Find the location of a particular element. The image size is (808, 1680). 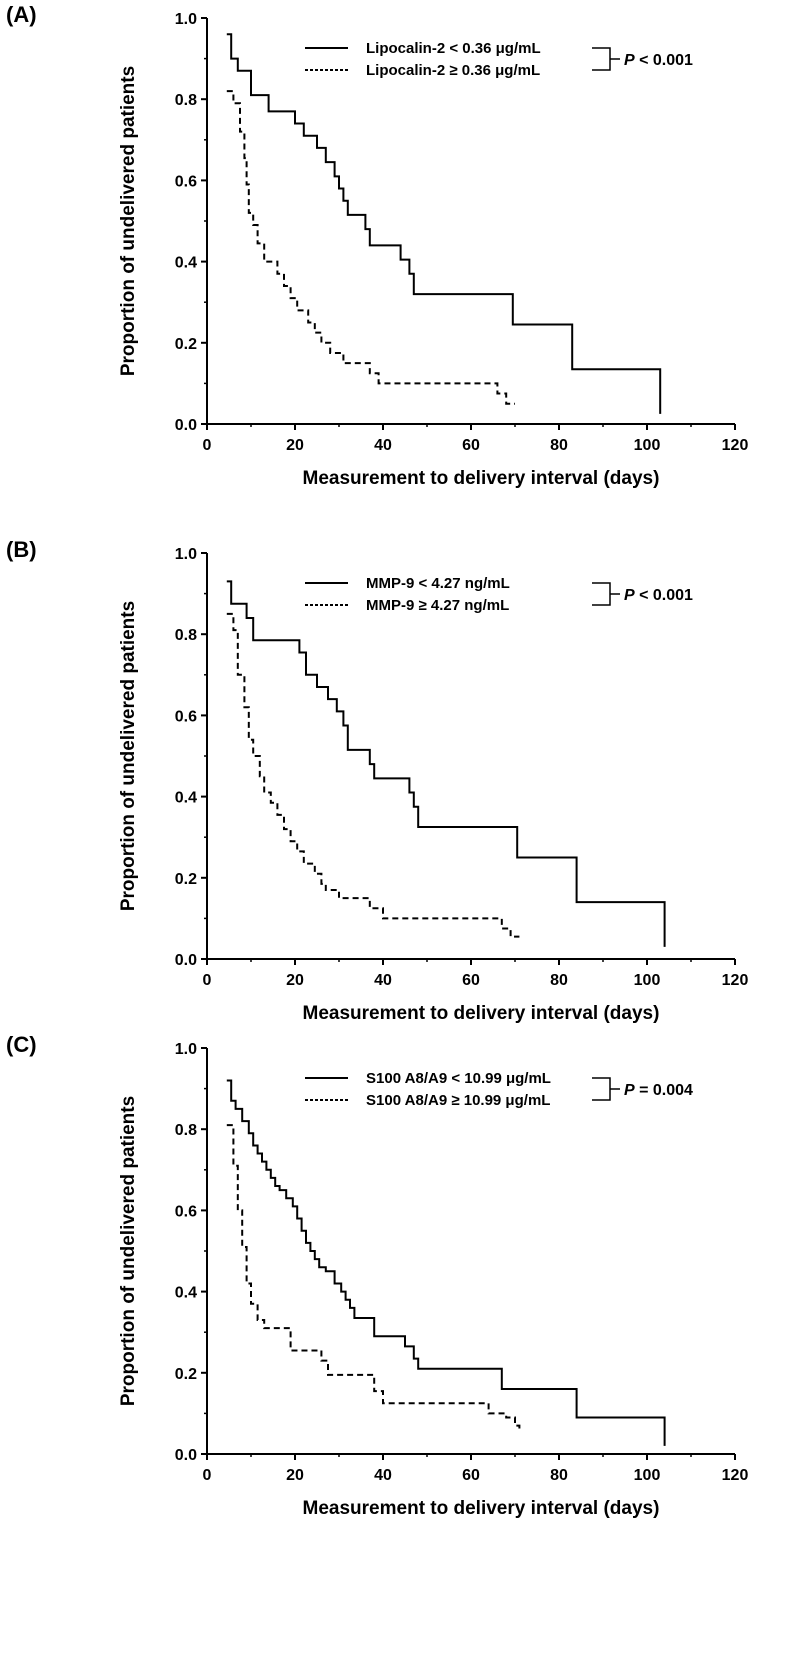

legend-label-1: Lipocalin-2 < 0.36 μg/mL is located at coordinates (453, 48).